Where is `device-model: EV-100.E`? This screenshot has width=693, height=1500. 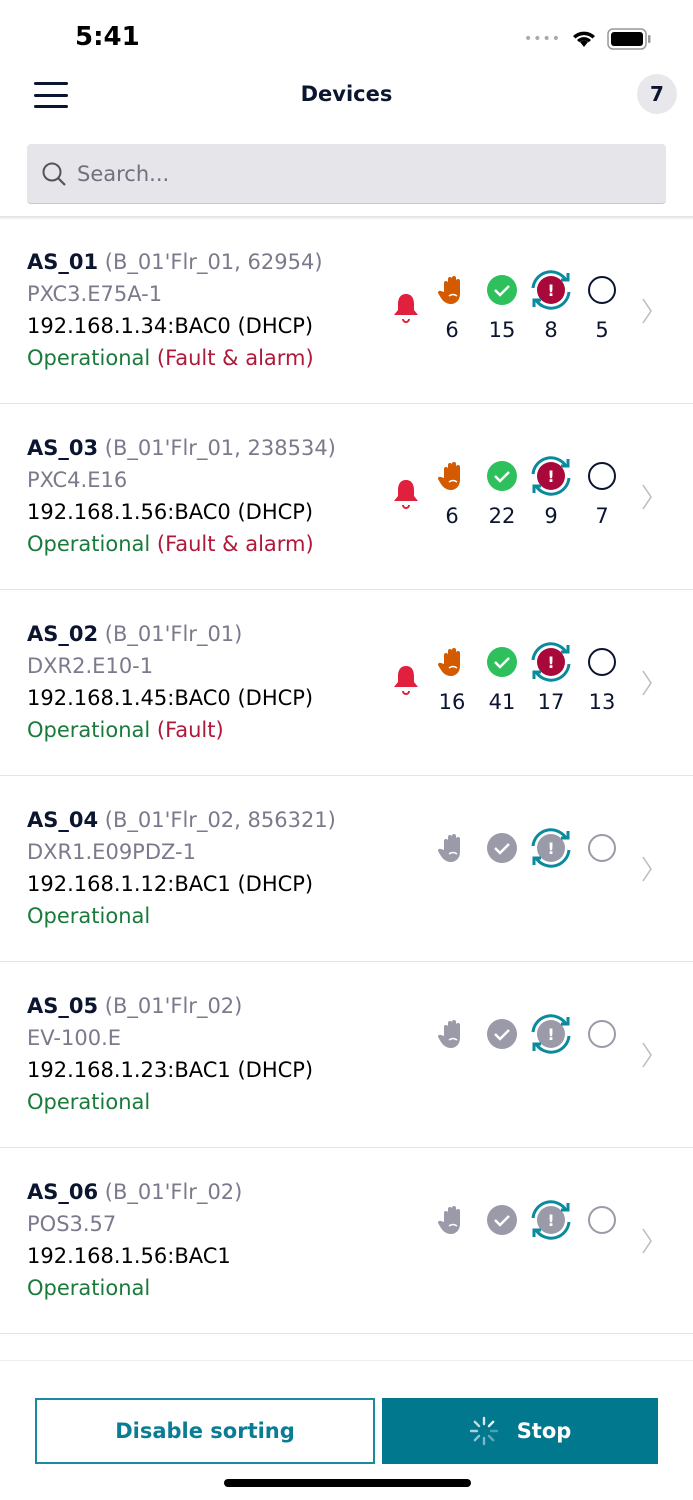 device-model: EV-100.E is located at coordinates (74, 1038).